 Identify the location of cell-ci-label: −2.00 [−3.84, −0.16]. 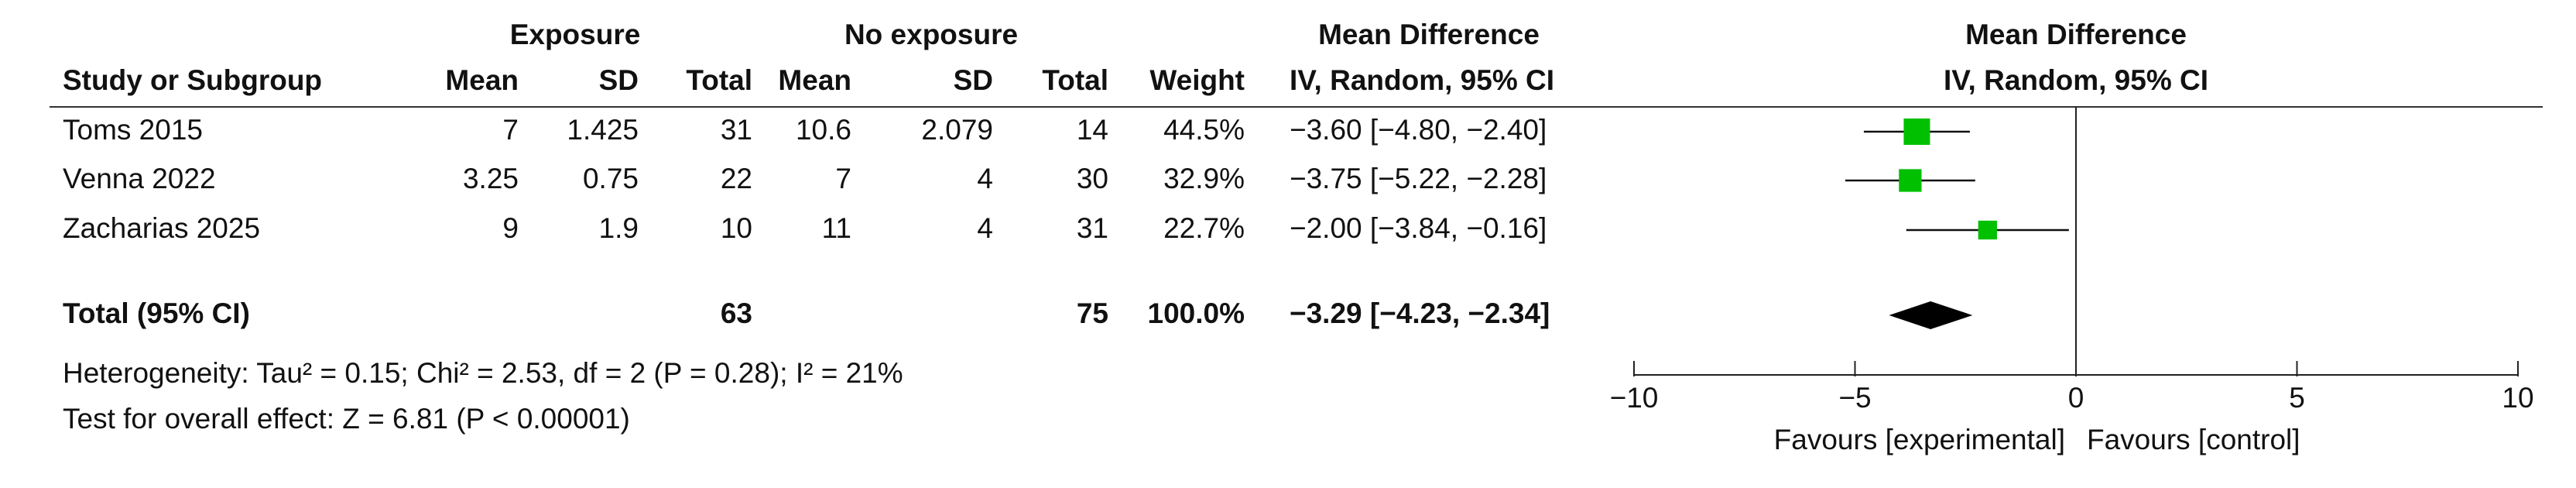
(1418, 228).